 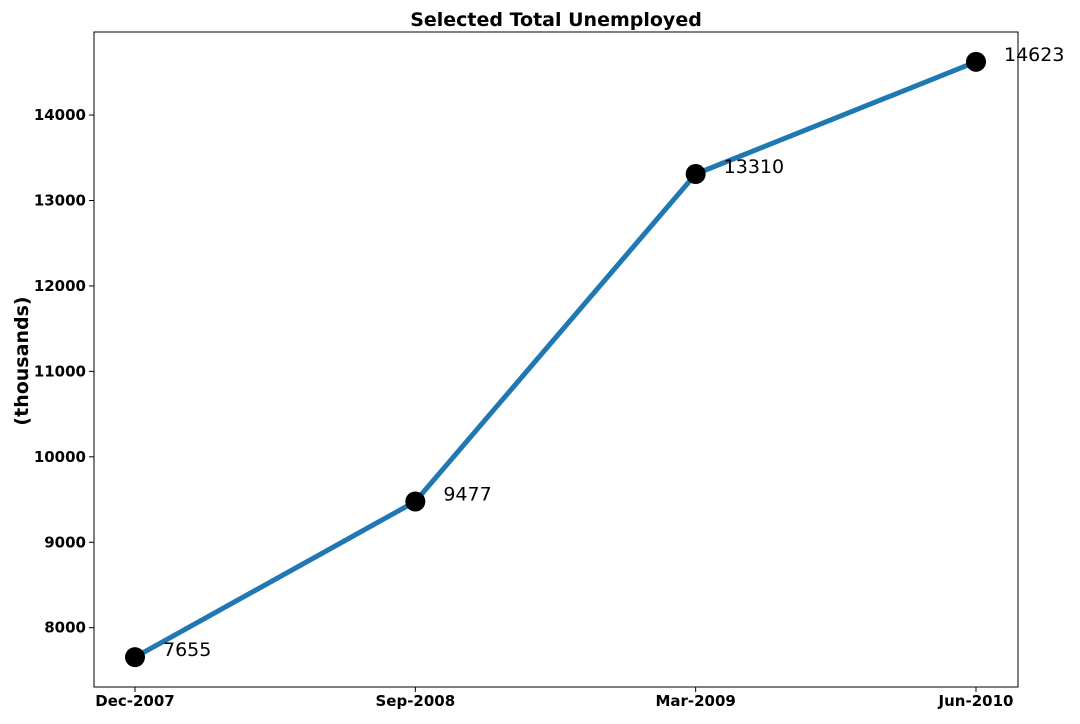 What do you see at coordinates (556, 20) in the screenshot?
I see `chart-title: Selected Total Unemployed` at bounding box center [556, 20].